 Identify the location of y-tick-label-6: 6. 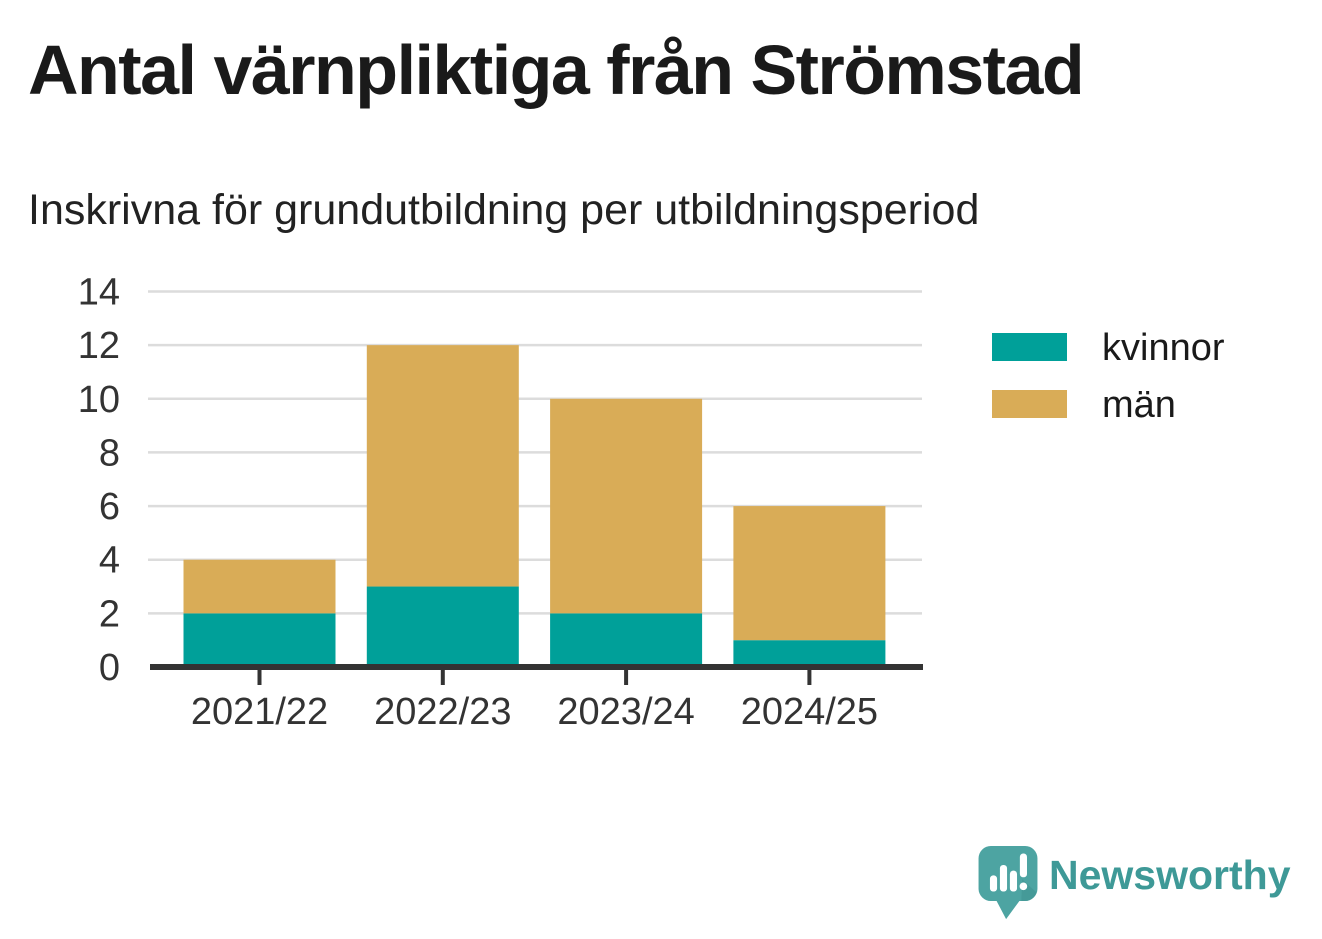
(109, 507).